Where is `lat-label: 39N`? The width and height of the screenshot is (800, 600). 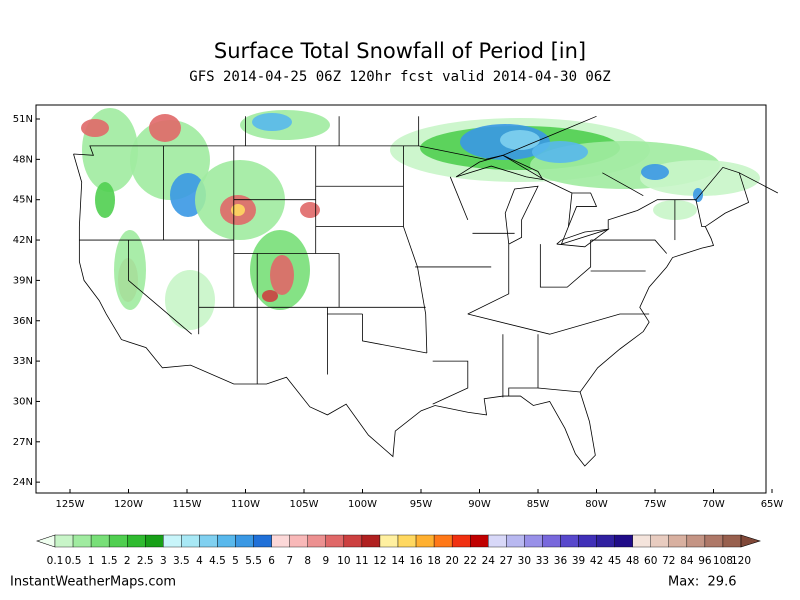 lat-label: 39N is located at coordinates (23, 280).